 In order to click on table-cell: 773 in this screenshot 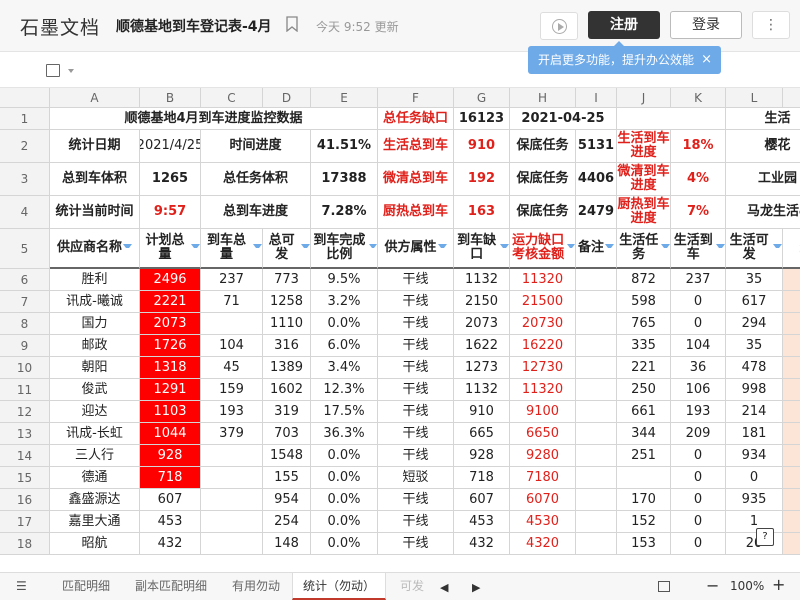, I will do `click(287, 280)`.